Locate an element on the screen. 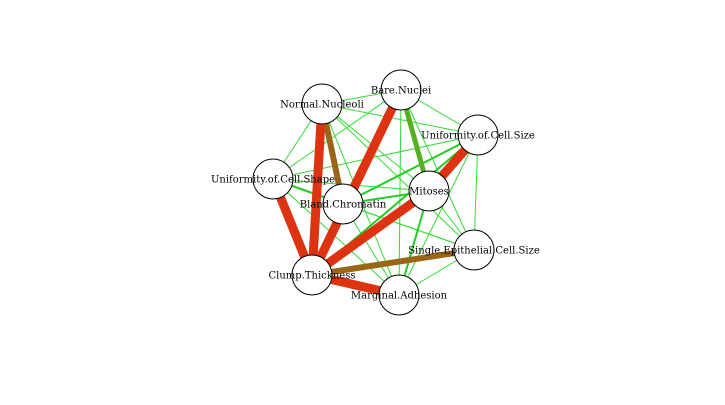 Image resolution: width=725 pixels, height=405 pixels. edge-uniformity_cell_size-marginal_adhesion is located at coordinates (438, 215).